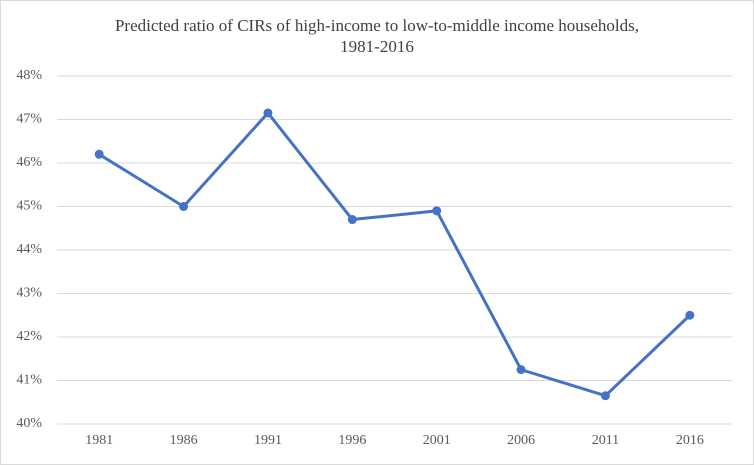 Image resolution: width=754 pixels, height=465 pixels. What do you see at coordinates (29, 336) in the screenshot?
I see `y-tick-label: 42%` at bounding box center [29, 336].